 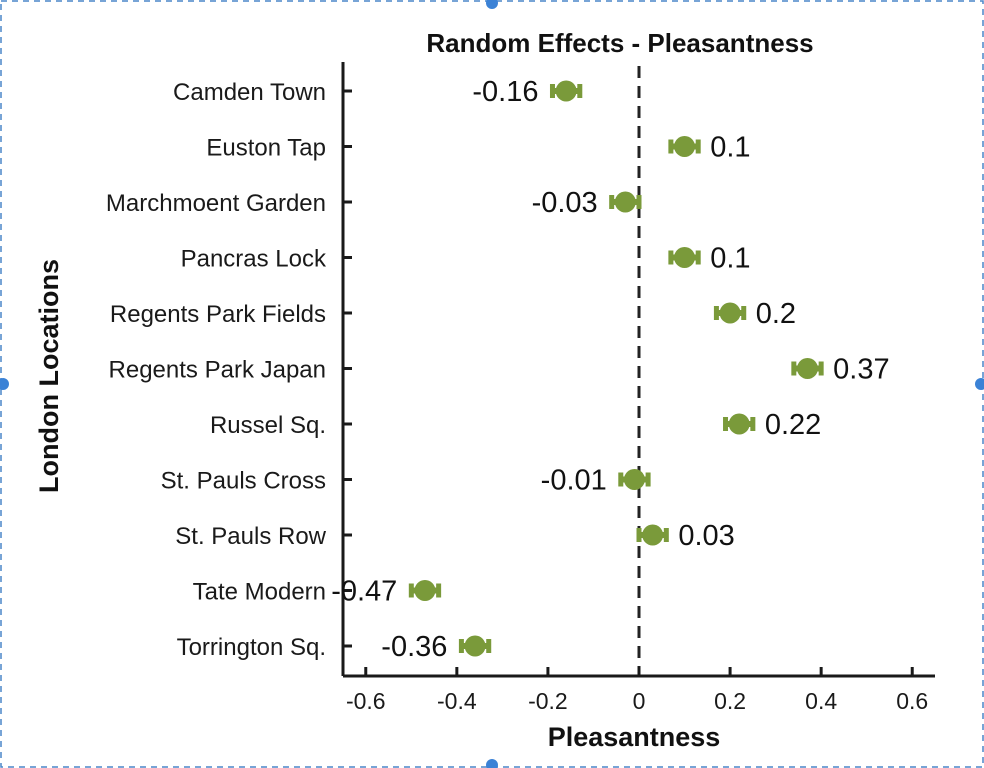 I want to click on y-category-label: Regents Park Japan, so click(x=217, y=370).